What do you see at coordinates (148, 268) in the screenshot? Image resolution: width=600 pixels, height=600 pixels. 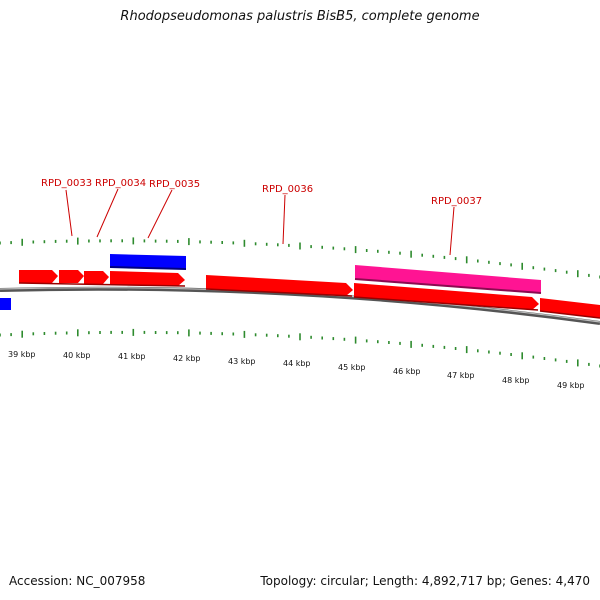 I see `gene-RPD_0035-shadow` at bounding box center [148, 268].